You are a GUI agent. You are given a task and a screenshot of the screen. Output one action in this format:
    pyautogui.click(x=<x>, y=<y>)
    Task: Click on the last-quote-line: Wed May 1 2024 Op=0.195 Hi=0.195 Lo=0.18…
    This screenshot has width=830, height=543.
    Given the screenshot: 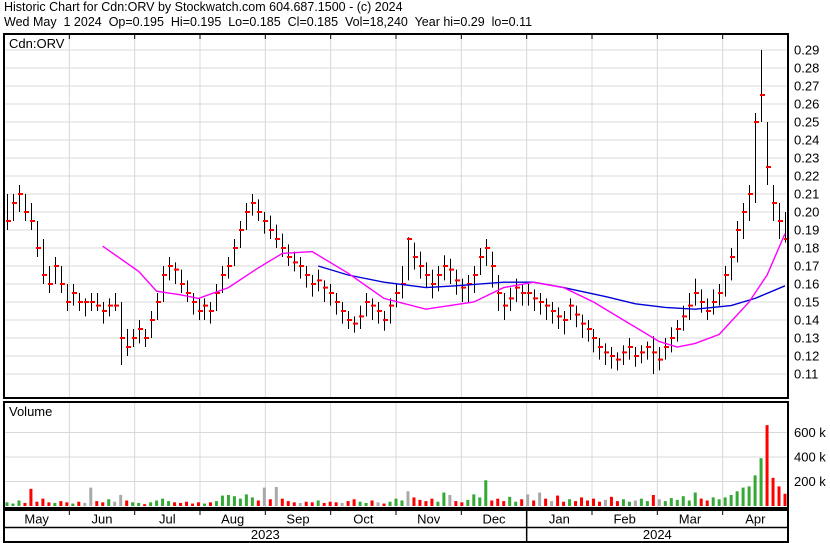 What is the action you would take?
    pyautogui.click(x=268, y=21)
    